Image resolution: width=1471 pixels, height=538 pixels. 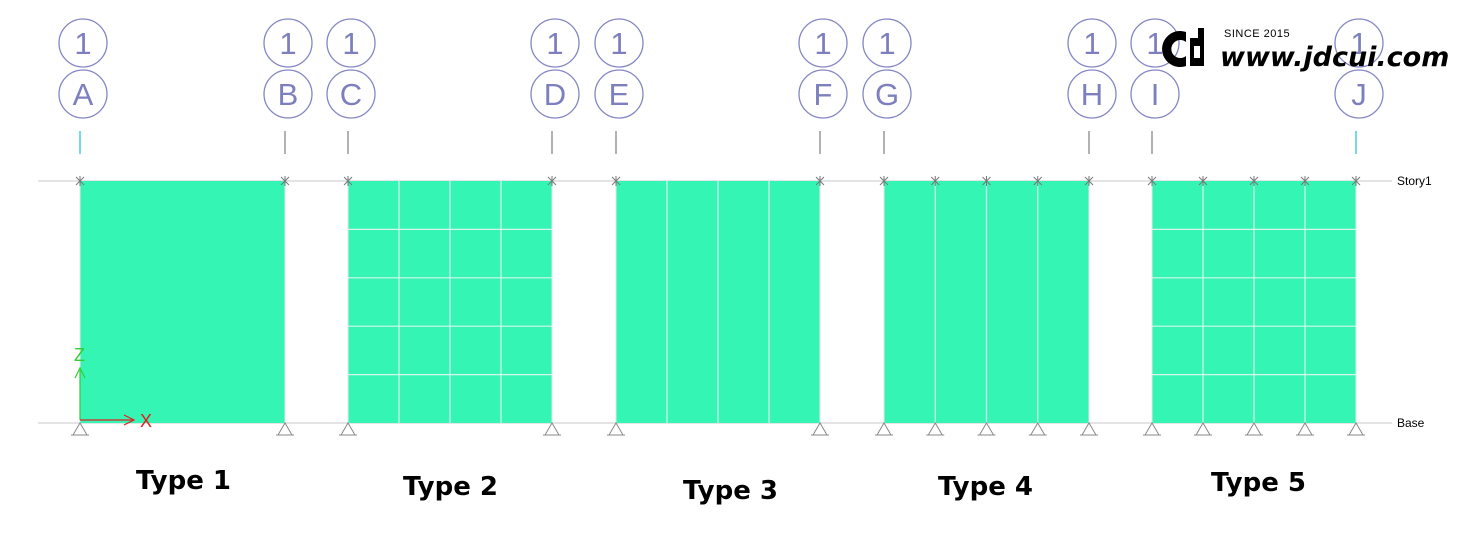 I want to click on grid-bubble-d: 1D, so click(x=555, y=68).